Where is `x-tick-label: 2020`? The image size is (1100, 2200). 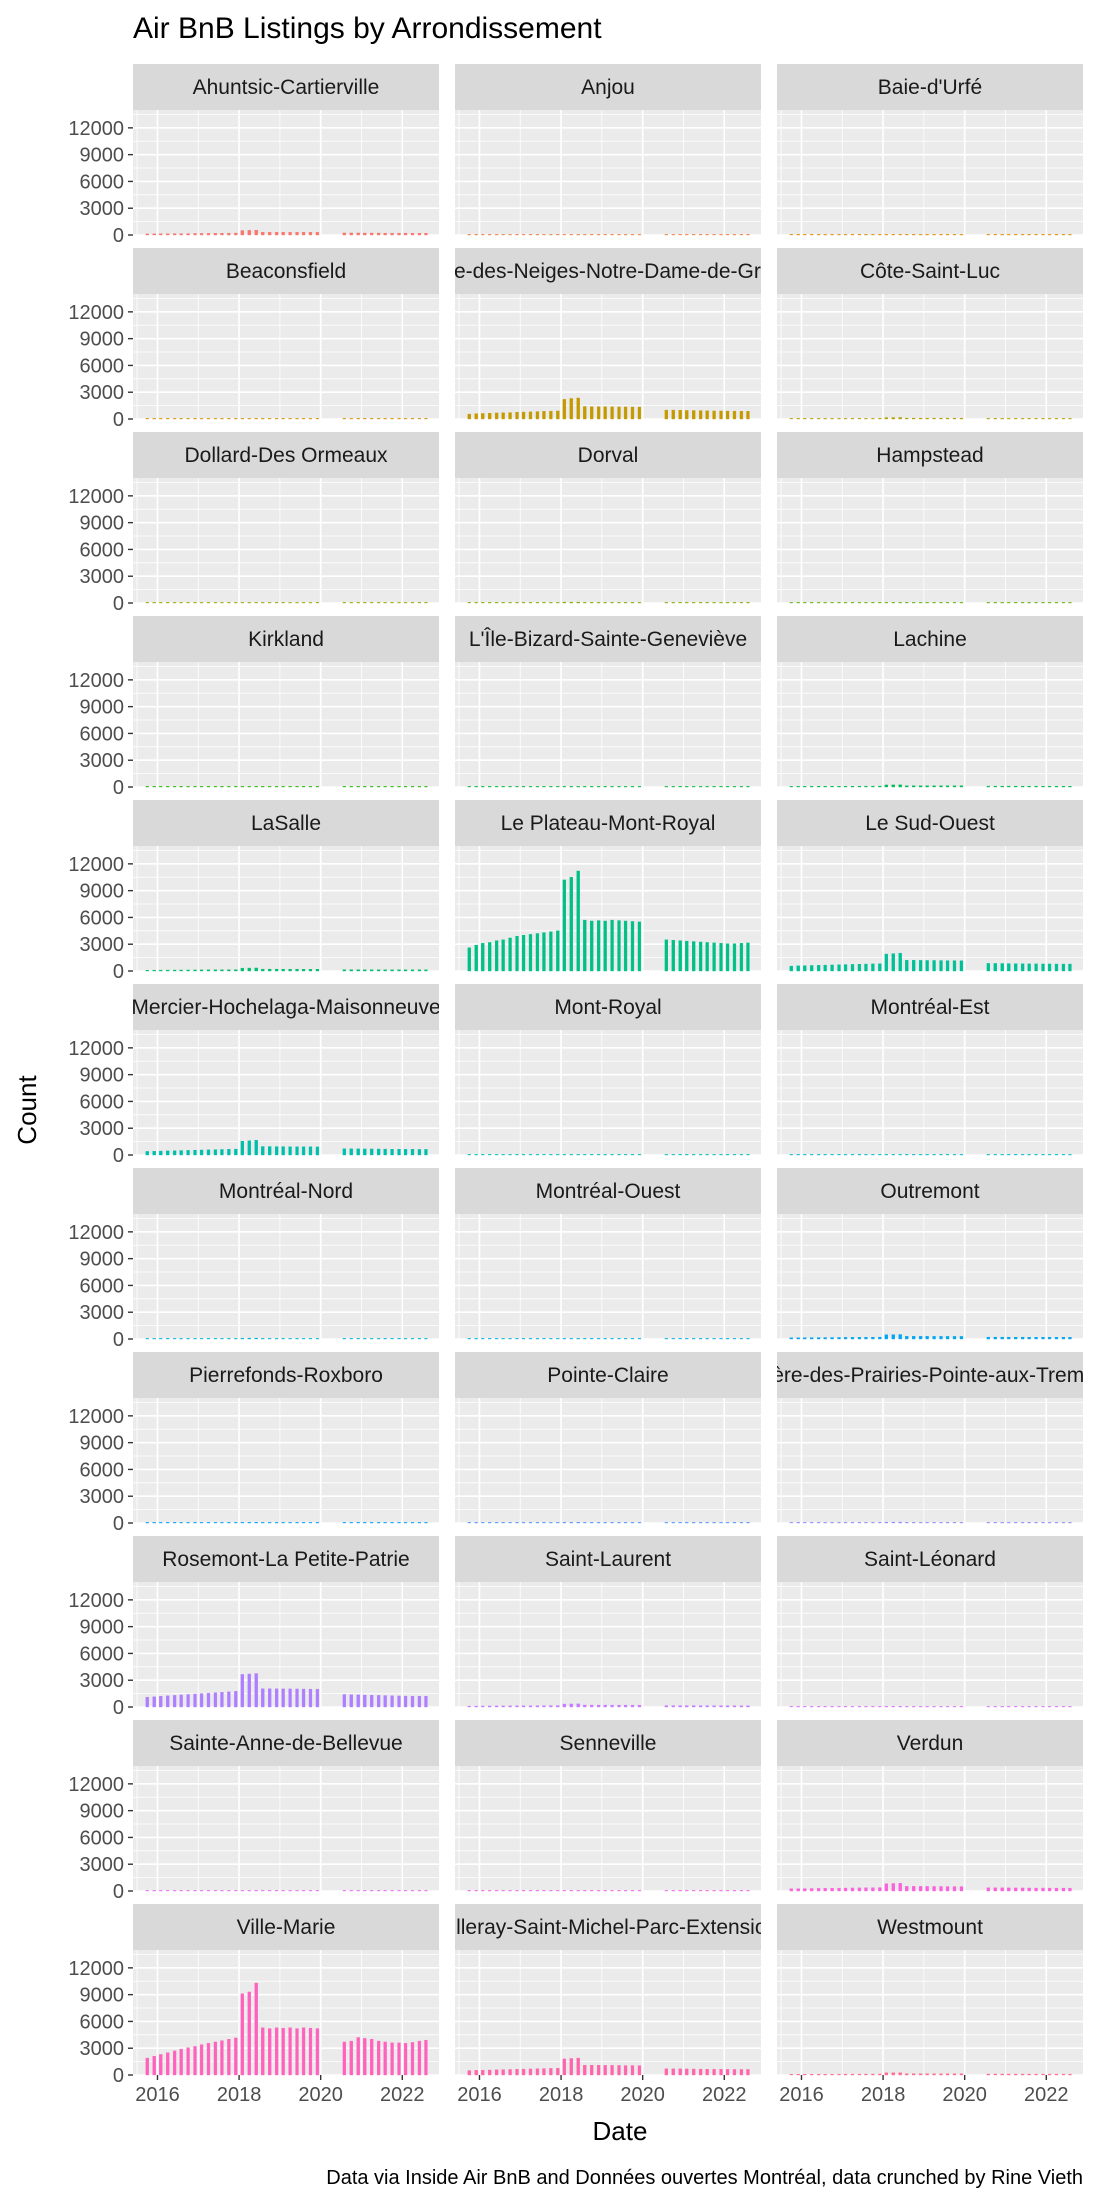 x-tick-label: 2020 is located at coordinates (642, 2095).